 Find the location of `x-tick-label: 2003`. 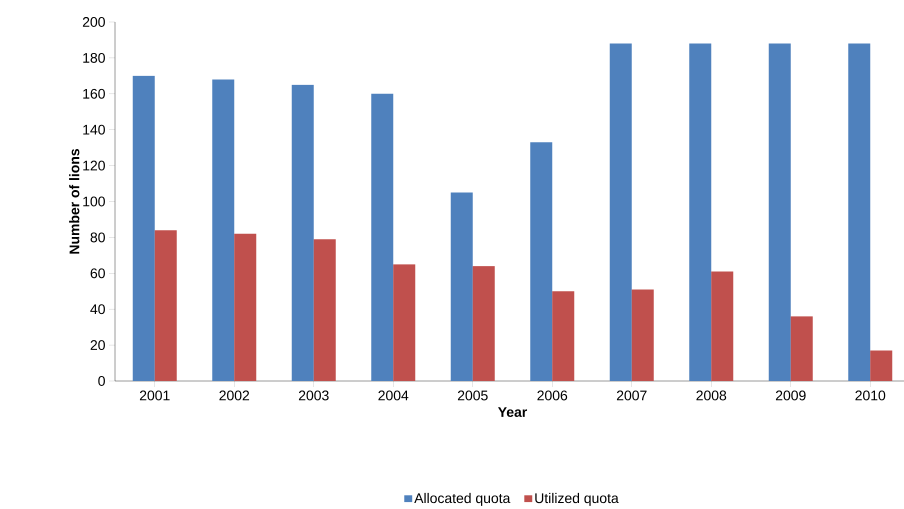

x-tick-label: 2003 is located at coordinates (313, 395).